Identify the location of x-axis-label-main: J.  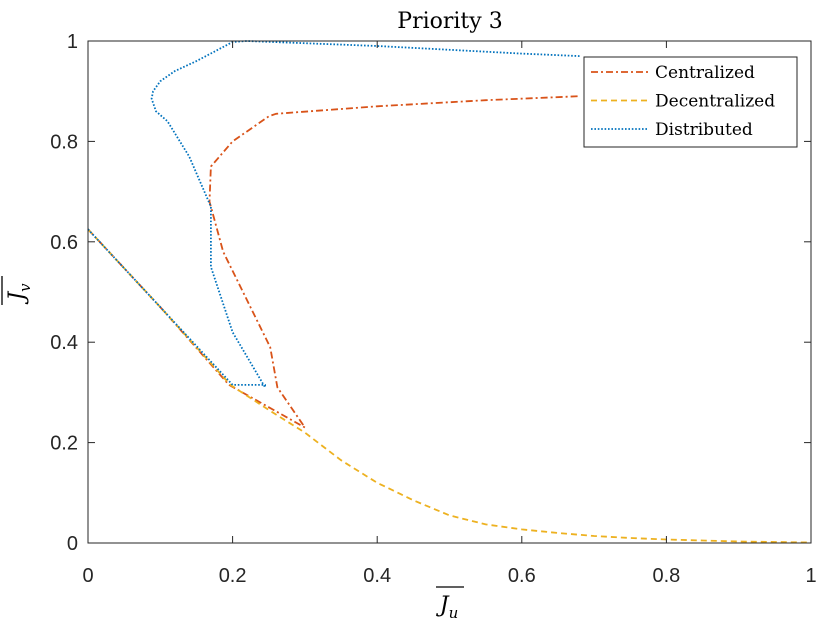
(443, 605).